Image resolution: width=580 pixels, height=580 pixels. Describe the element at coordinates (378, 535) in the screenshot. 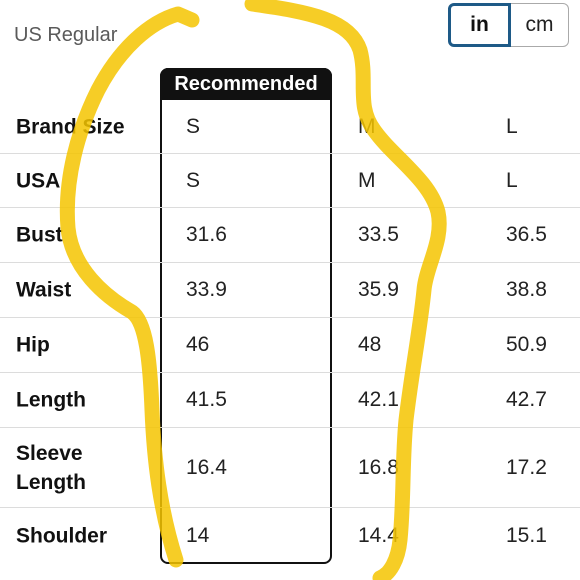

I see `table-cell: 14.4` at that location.